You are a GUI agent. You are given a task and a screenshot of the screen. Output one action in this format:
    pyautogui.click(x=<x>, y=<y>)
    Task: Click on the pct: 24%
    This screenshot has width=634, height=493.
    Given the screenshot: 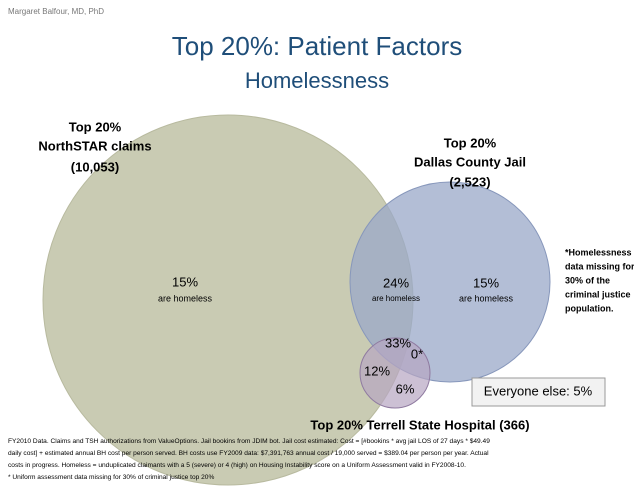 What is the action you would take?
    pyautogui.click(x=396, y=282)
    